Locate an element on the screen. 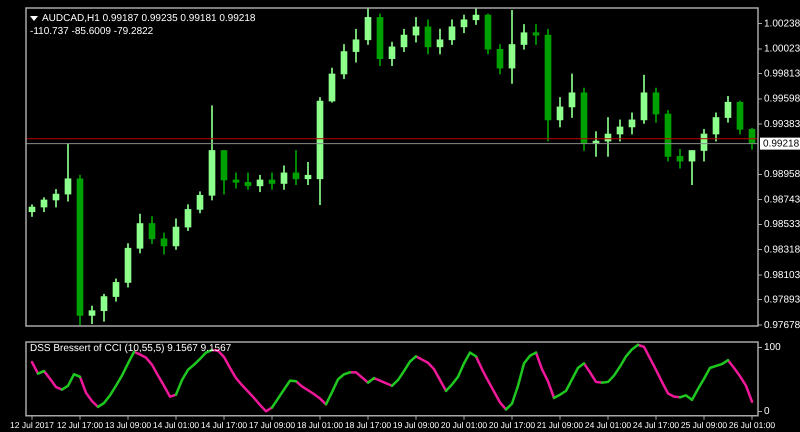 The image size is (800, 432). x-tick-label: 17 Jul 09:00 is located at coordinates (272, 425).